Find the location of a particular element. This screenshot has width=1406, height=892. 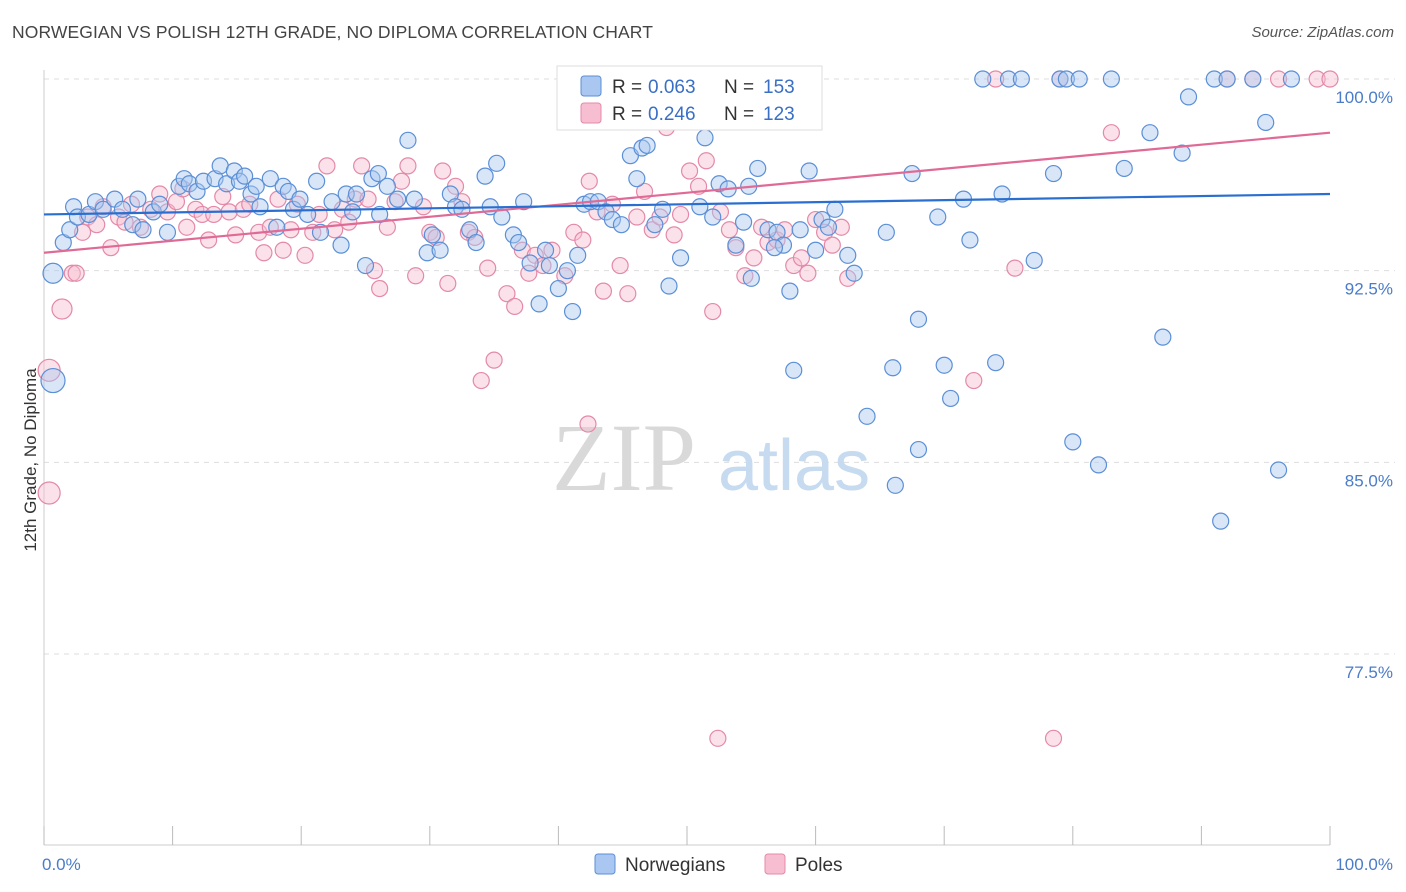

x-tick-label: 100.0% is located at coordinates (1364, 864).